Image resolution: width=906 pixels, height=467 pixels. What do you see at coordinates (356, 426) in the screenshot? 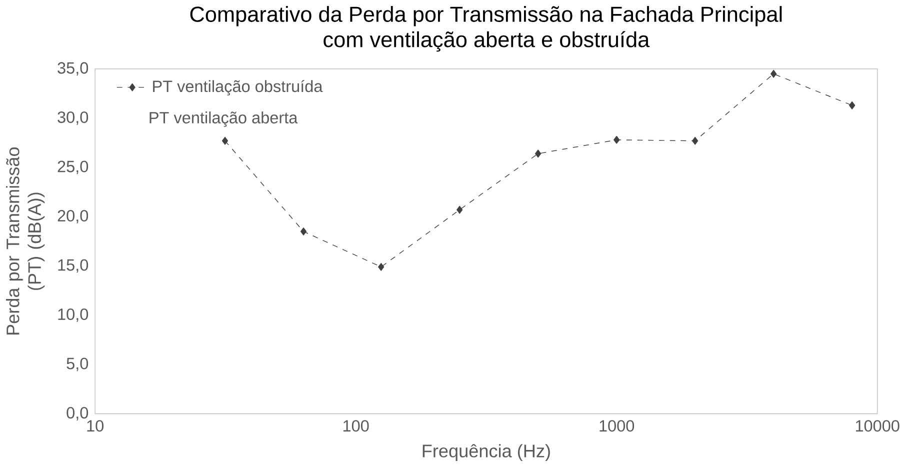
I see `x-tick-label: 100` at bounding box center [356, 426].